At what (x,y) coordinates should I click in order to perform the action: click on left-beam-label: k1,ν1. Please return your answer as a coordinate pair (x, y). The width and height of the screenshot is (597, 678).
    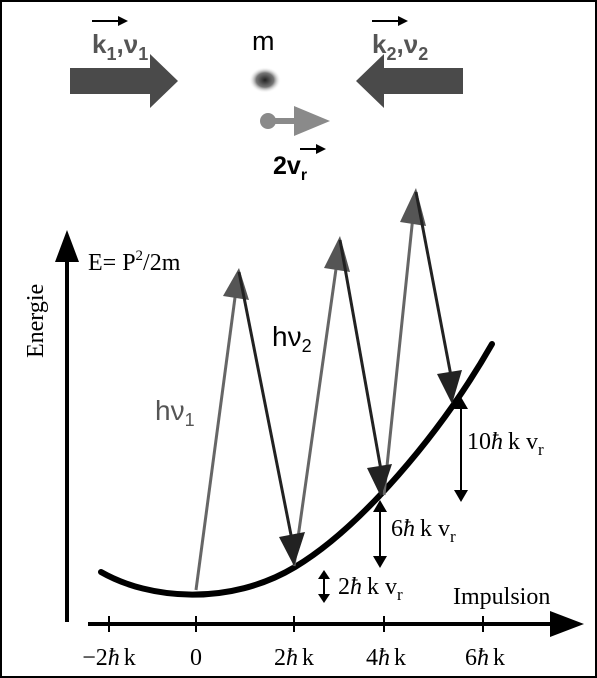
    Looking at the image, I should click on (120, 40).